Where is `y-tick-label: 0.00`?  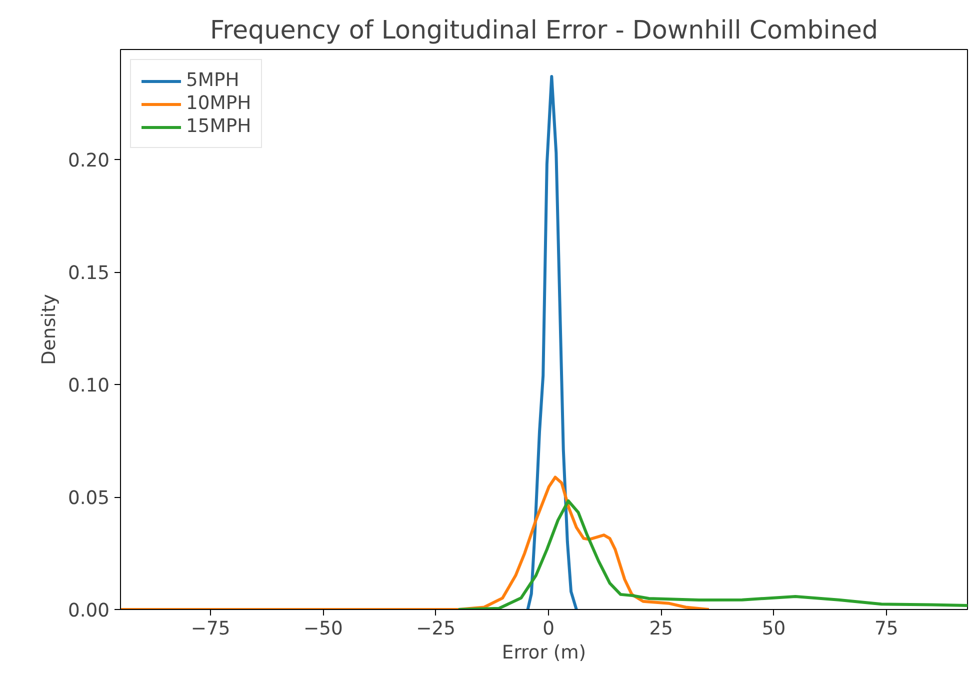
y-tick-label: 0.00 is located at coordinates (89, 611).